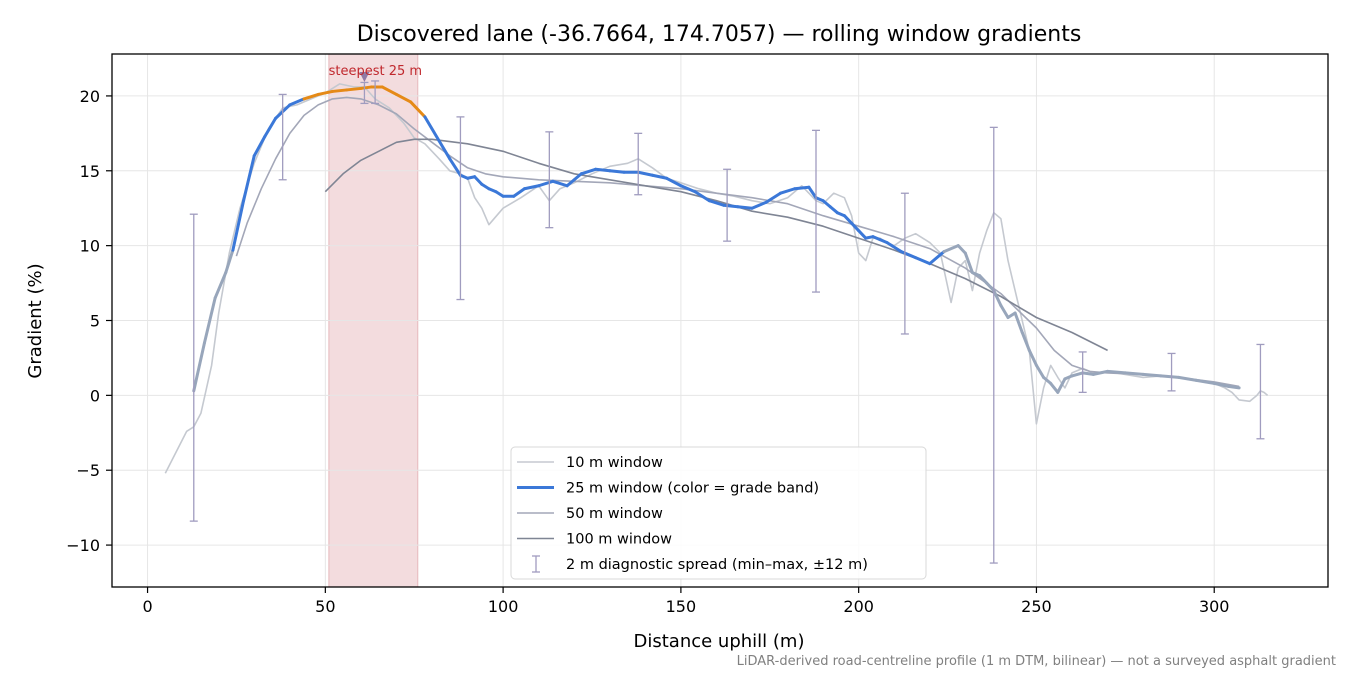 The width and height of the screenshot is (1350, 675). I want to click on y-tick-label: 20, so click(90, 96).